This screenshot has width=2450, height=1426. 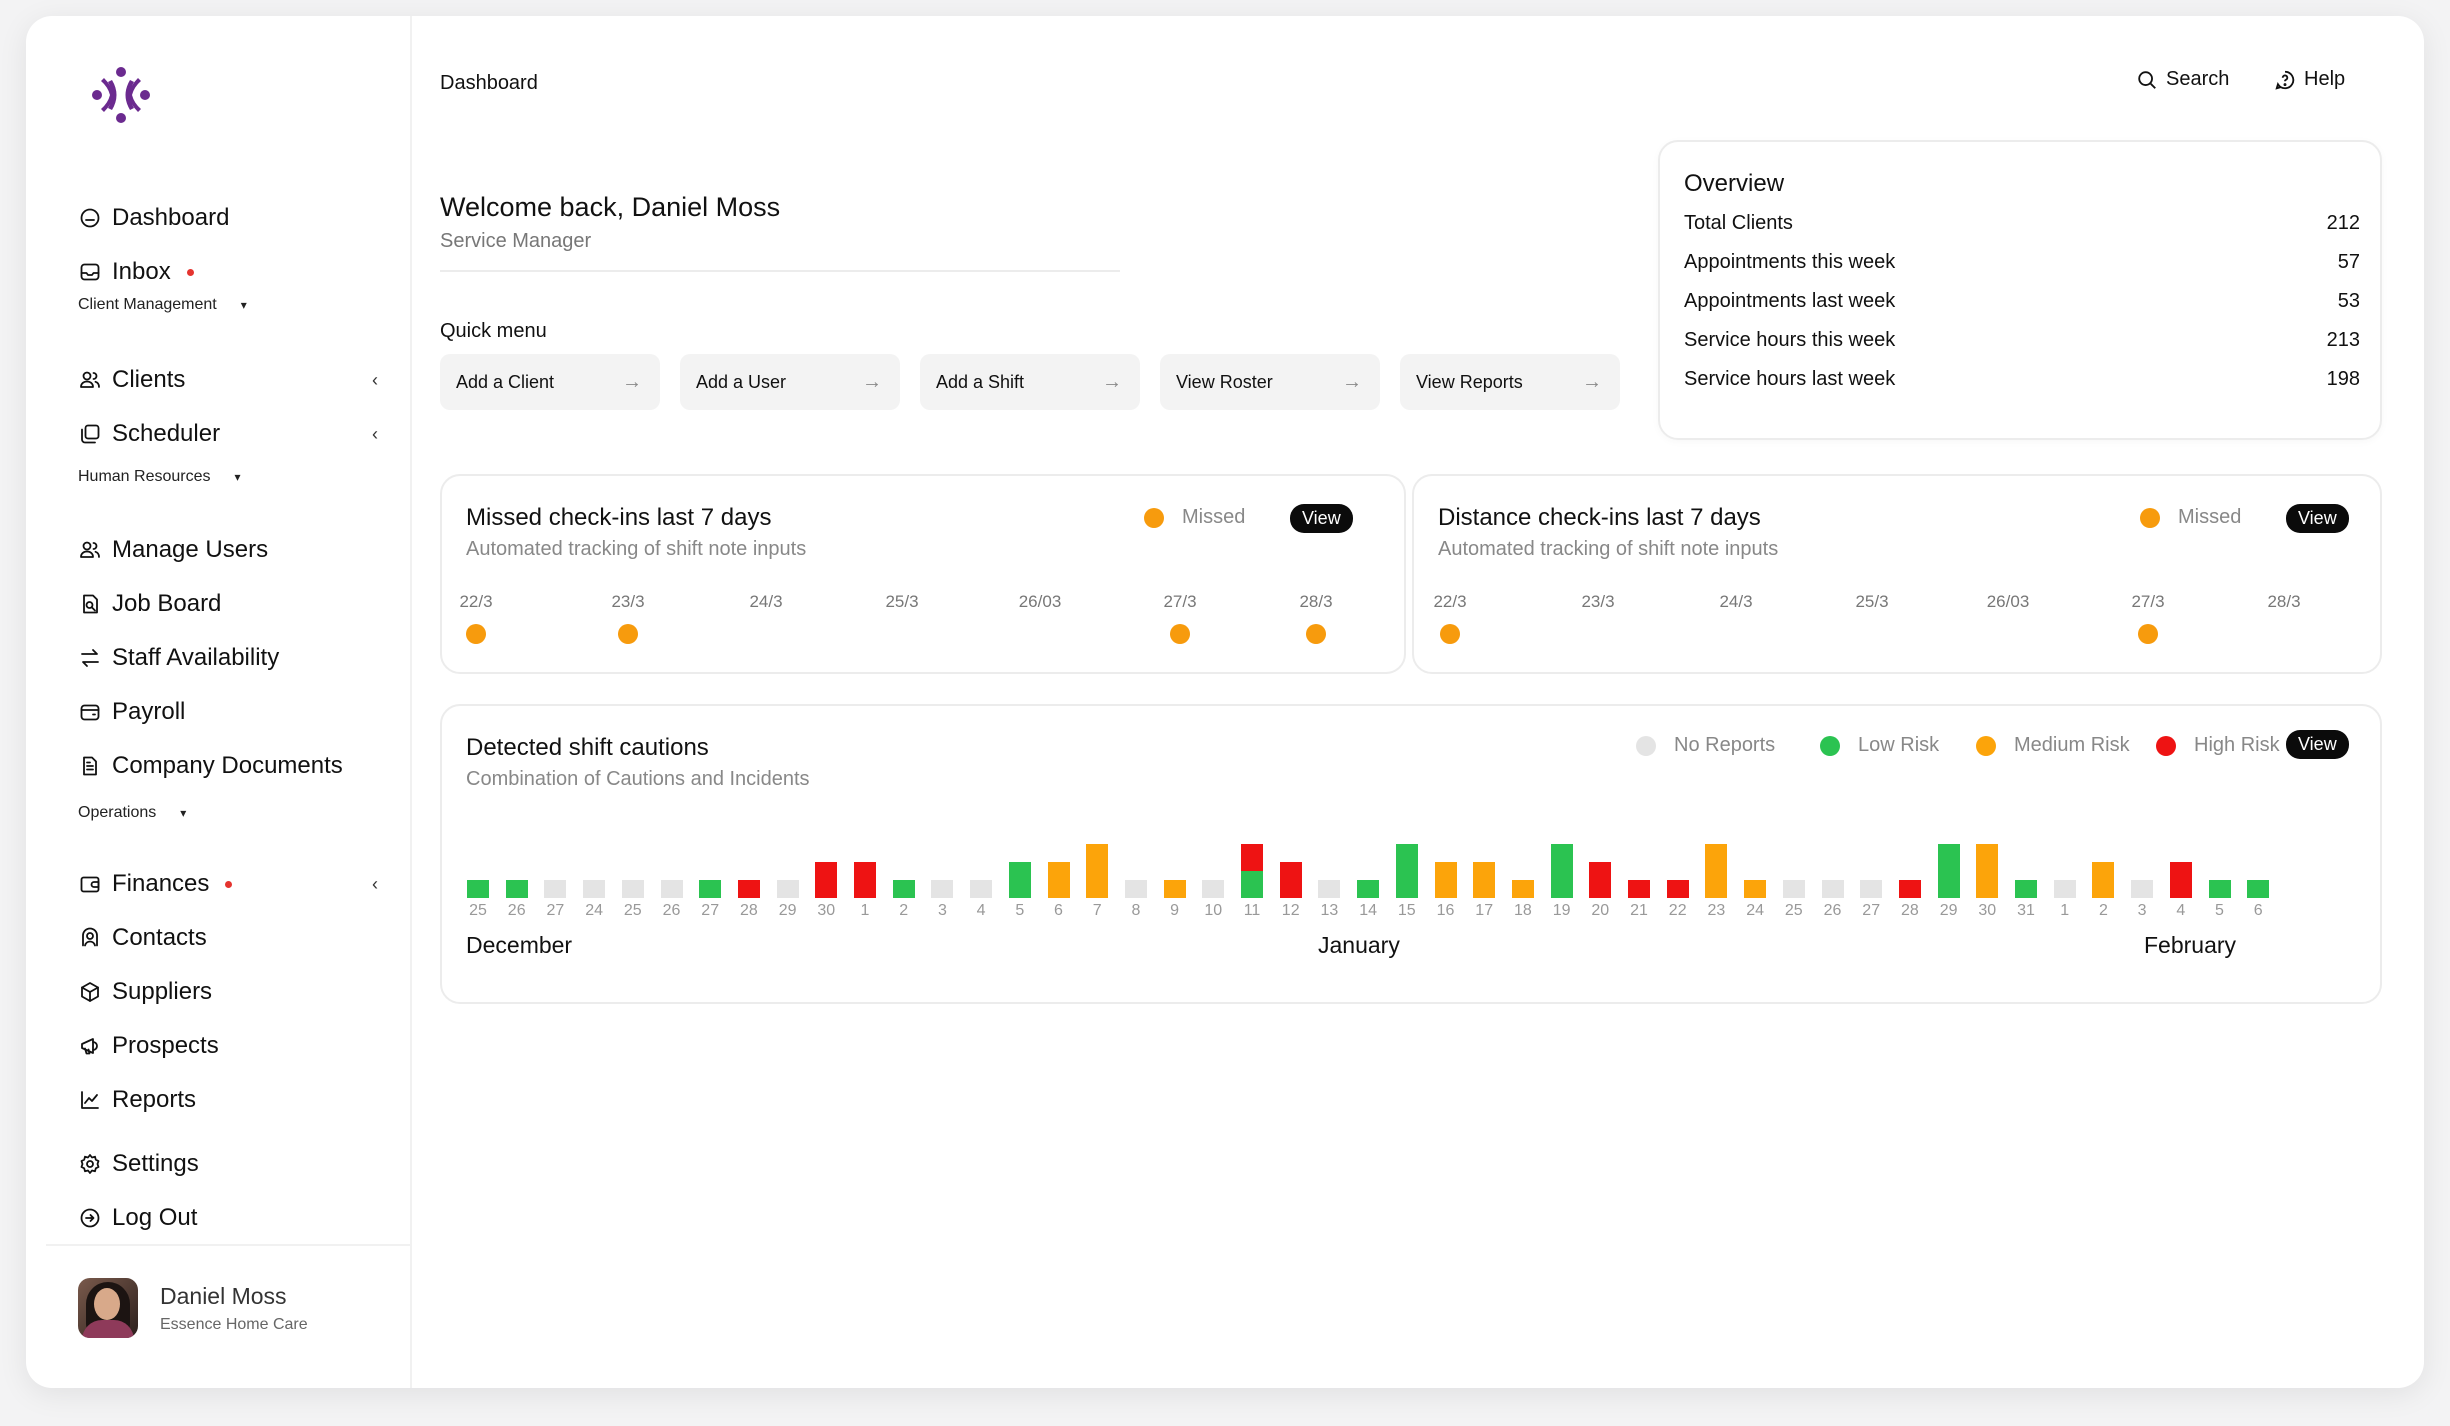 I want to click on sidebar-item-manage-users: Manage Users, so click(x=228, y=550).